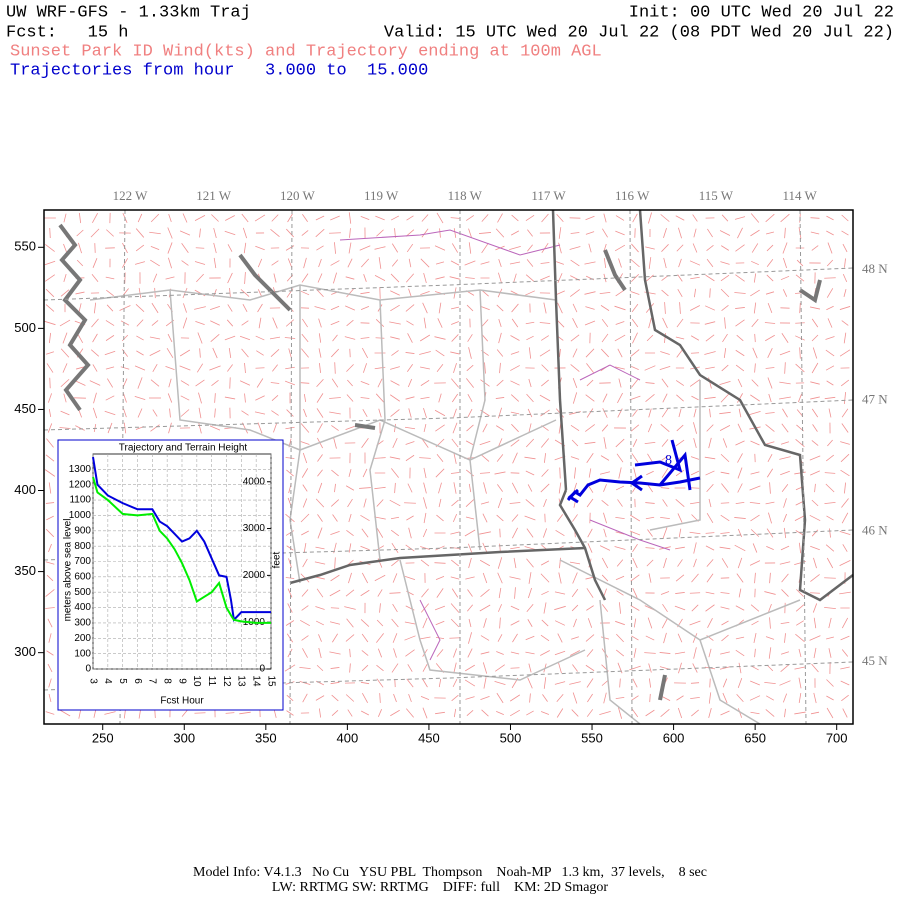 The image size is (900, 900). What do you see at coordinates (266, 737) in the screenshot?
I see `x-tick-label: 350` at bounding box center [266, 737].